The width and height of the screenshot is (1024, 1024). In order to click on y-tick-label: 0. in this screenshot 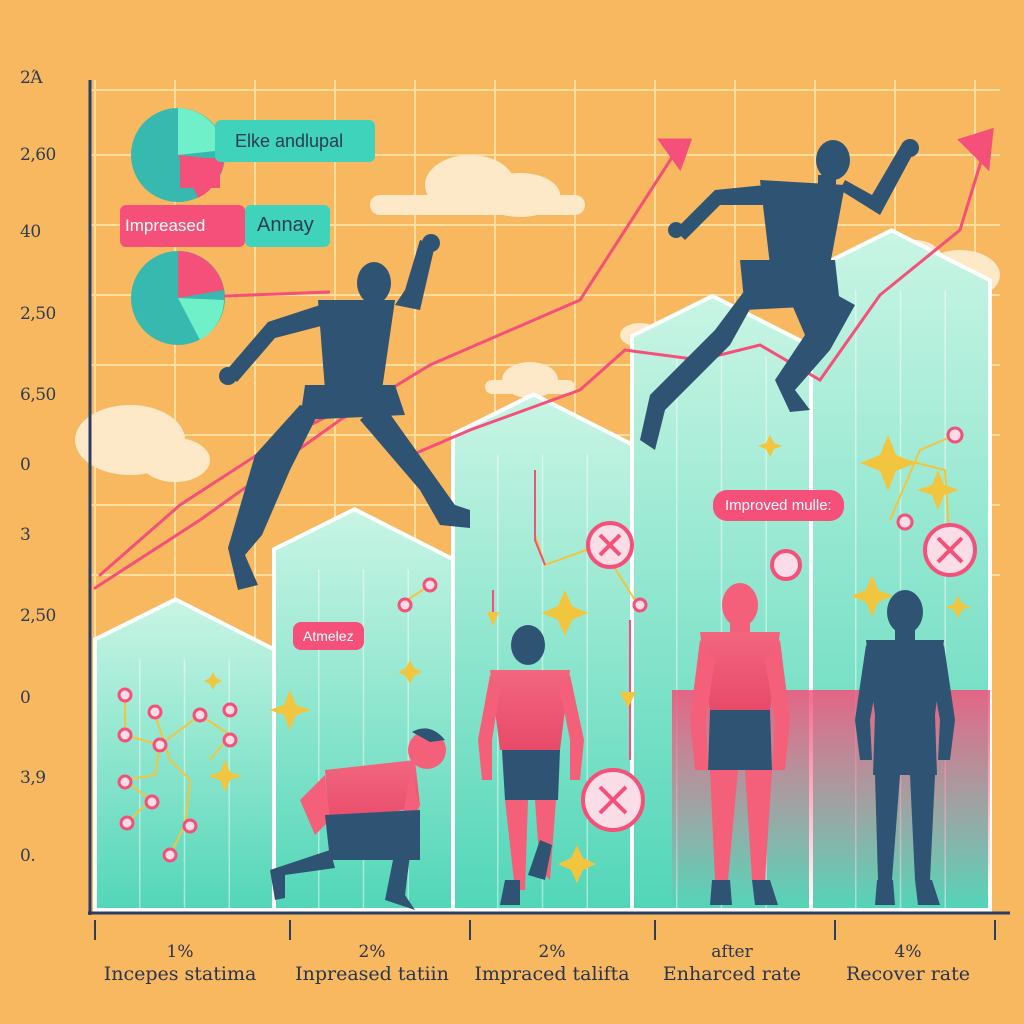, I will do `click(28, 856)`.